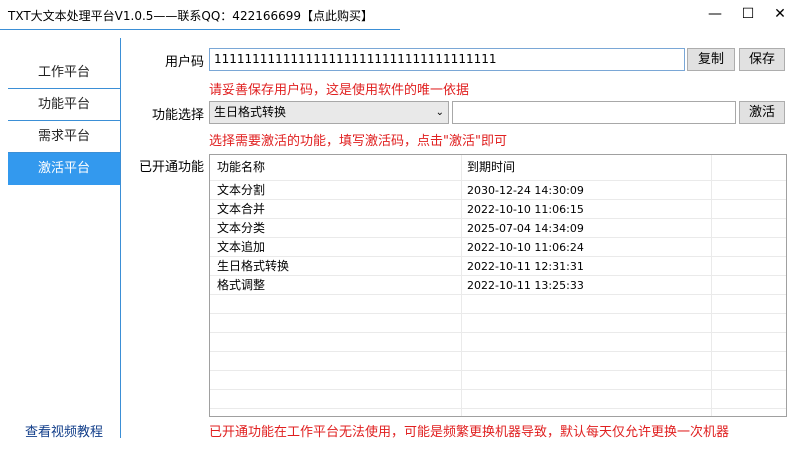  I want to click on save-button: 保存, so click(762, 59).